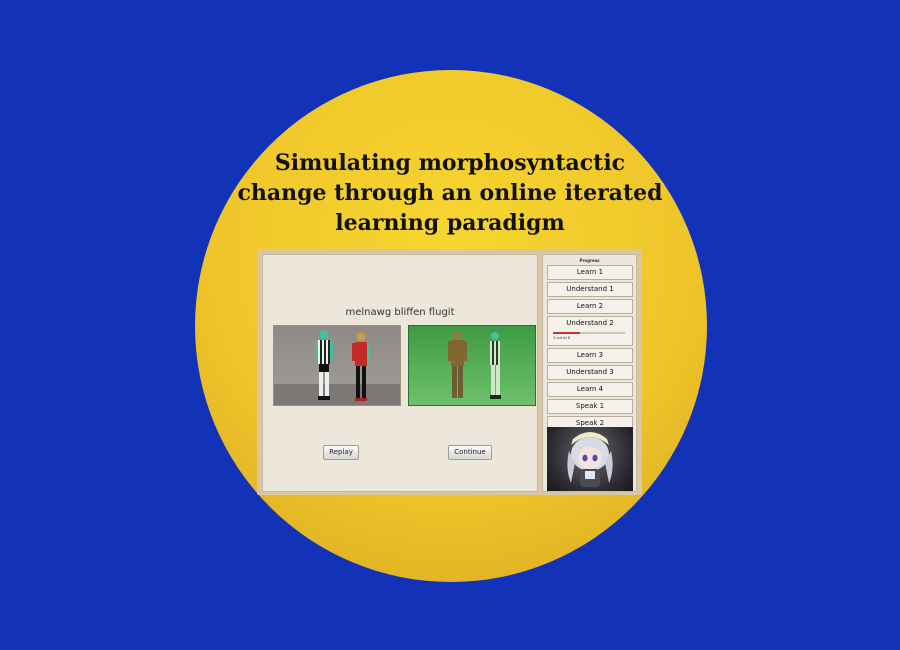 This screenshot has width=900, height=650. I want to click on title-line-1: Simulating morphosyntactic, so click(450, 163).